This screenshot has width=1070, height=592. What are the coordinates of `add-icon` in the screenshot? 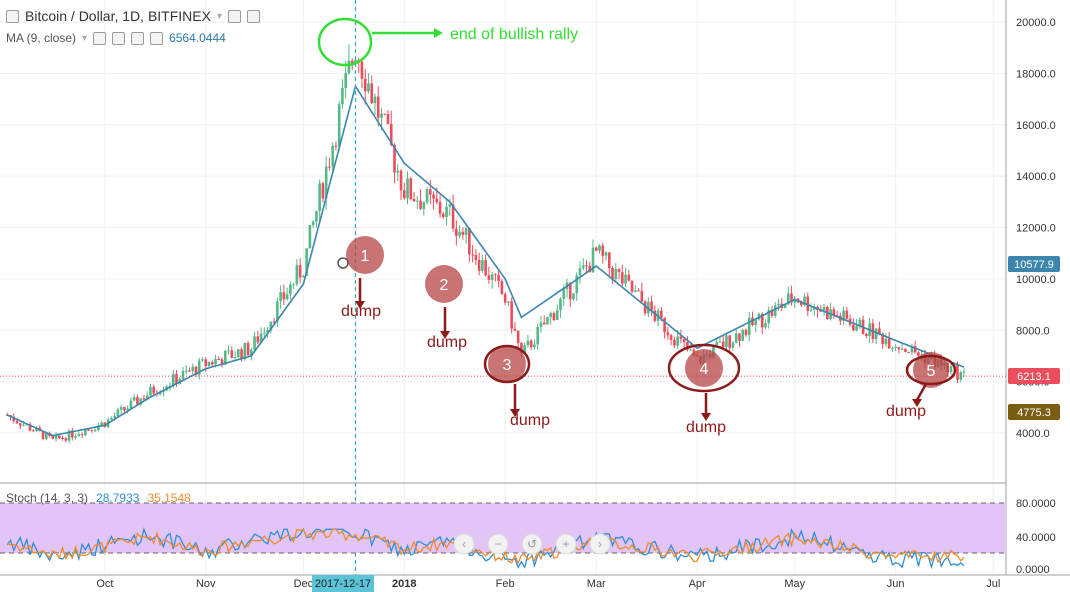 It's located at (138, 38).